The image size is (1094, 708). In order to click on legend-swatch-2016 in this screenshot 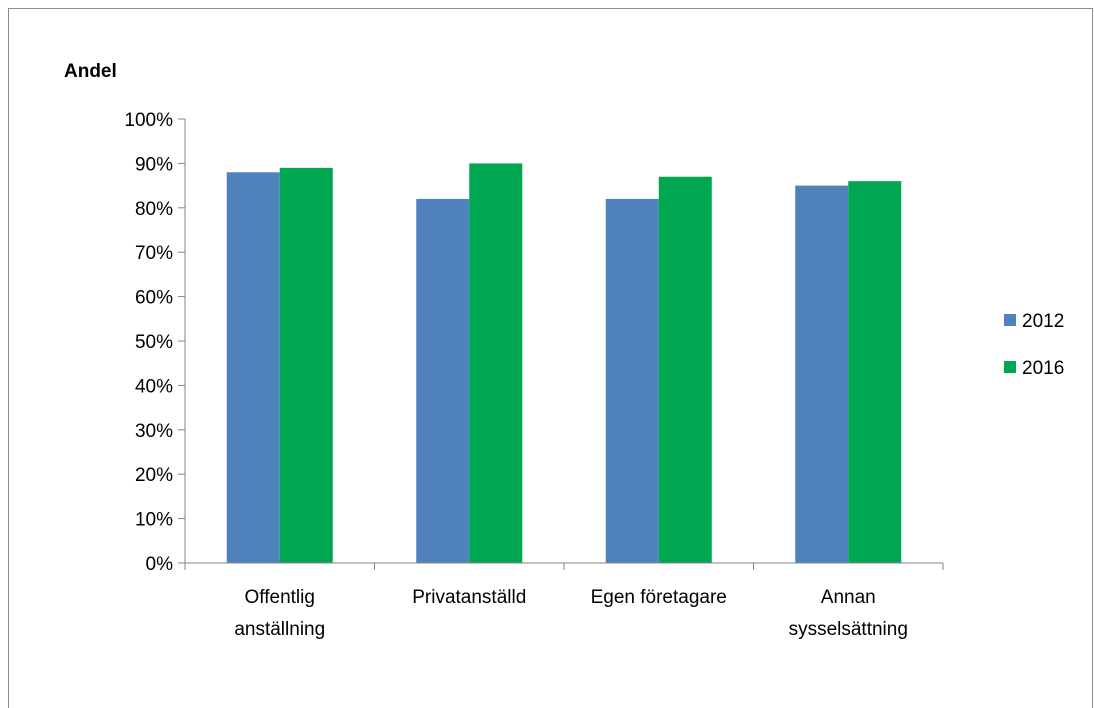, I will do `click(1010, 367)`.